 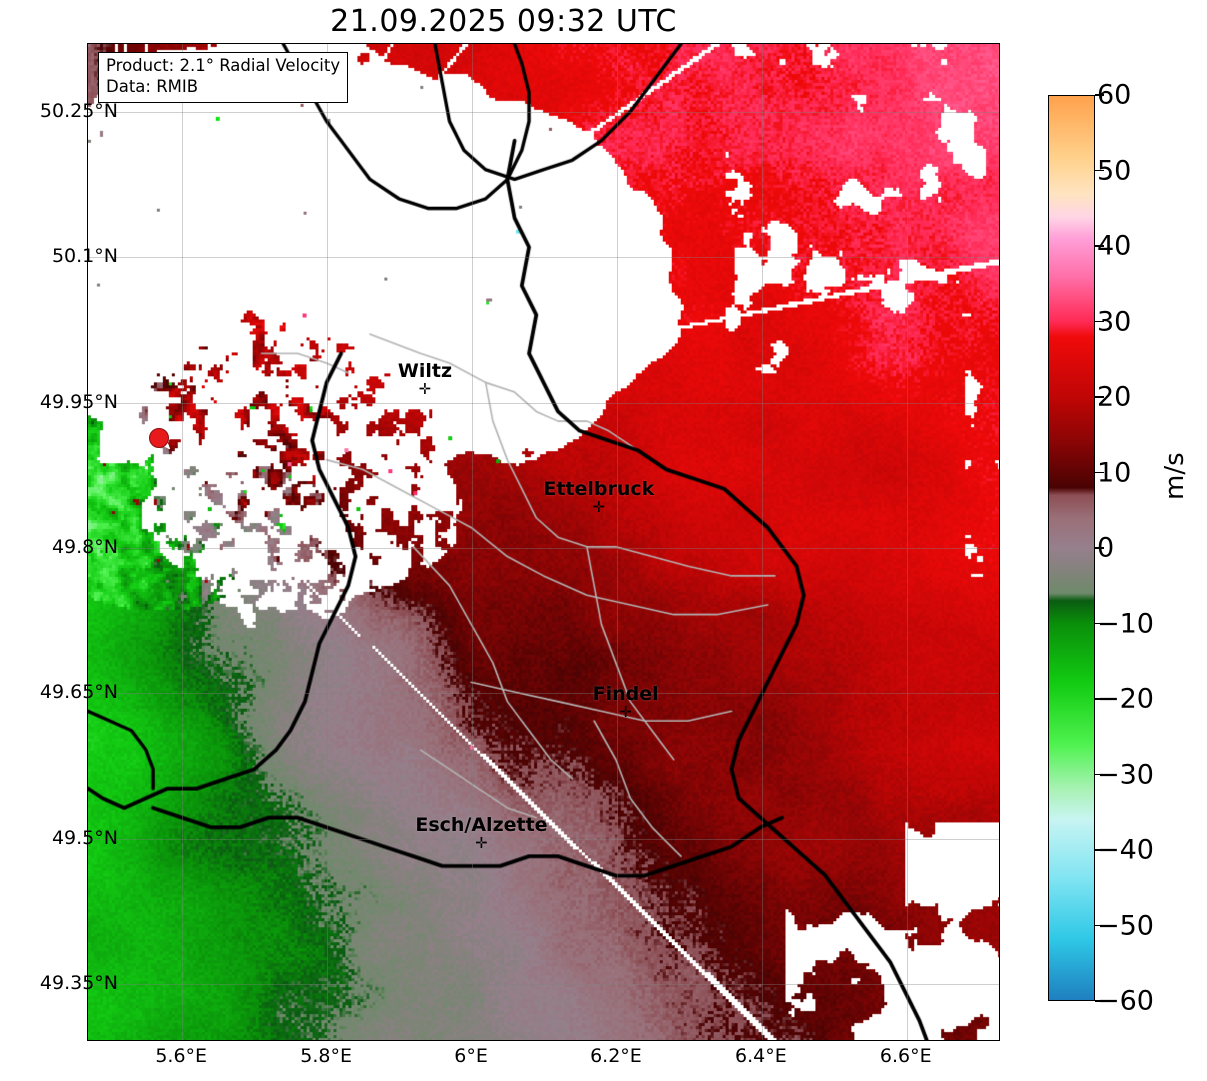 What do you see at coordinates (1125, 623) in the screenshot?
I see `colorbar-tick-minus10: −10` at bounding box center [1125, 623].